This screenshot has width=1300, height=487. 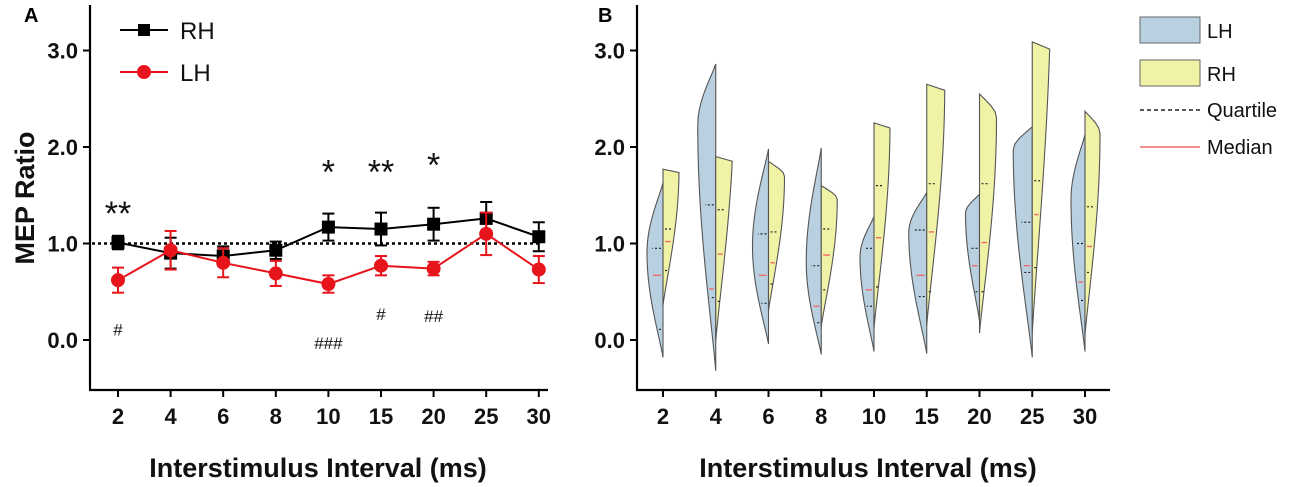 I want to click on legend-lh-marker, so click(x=144, y=72).